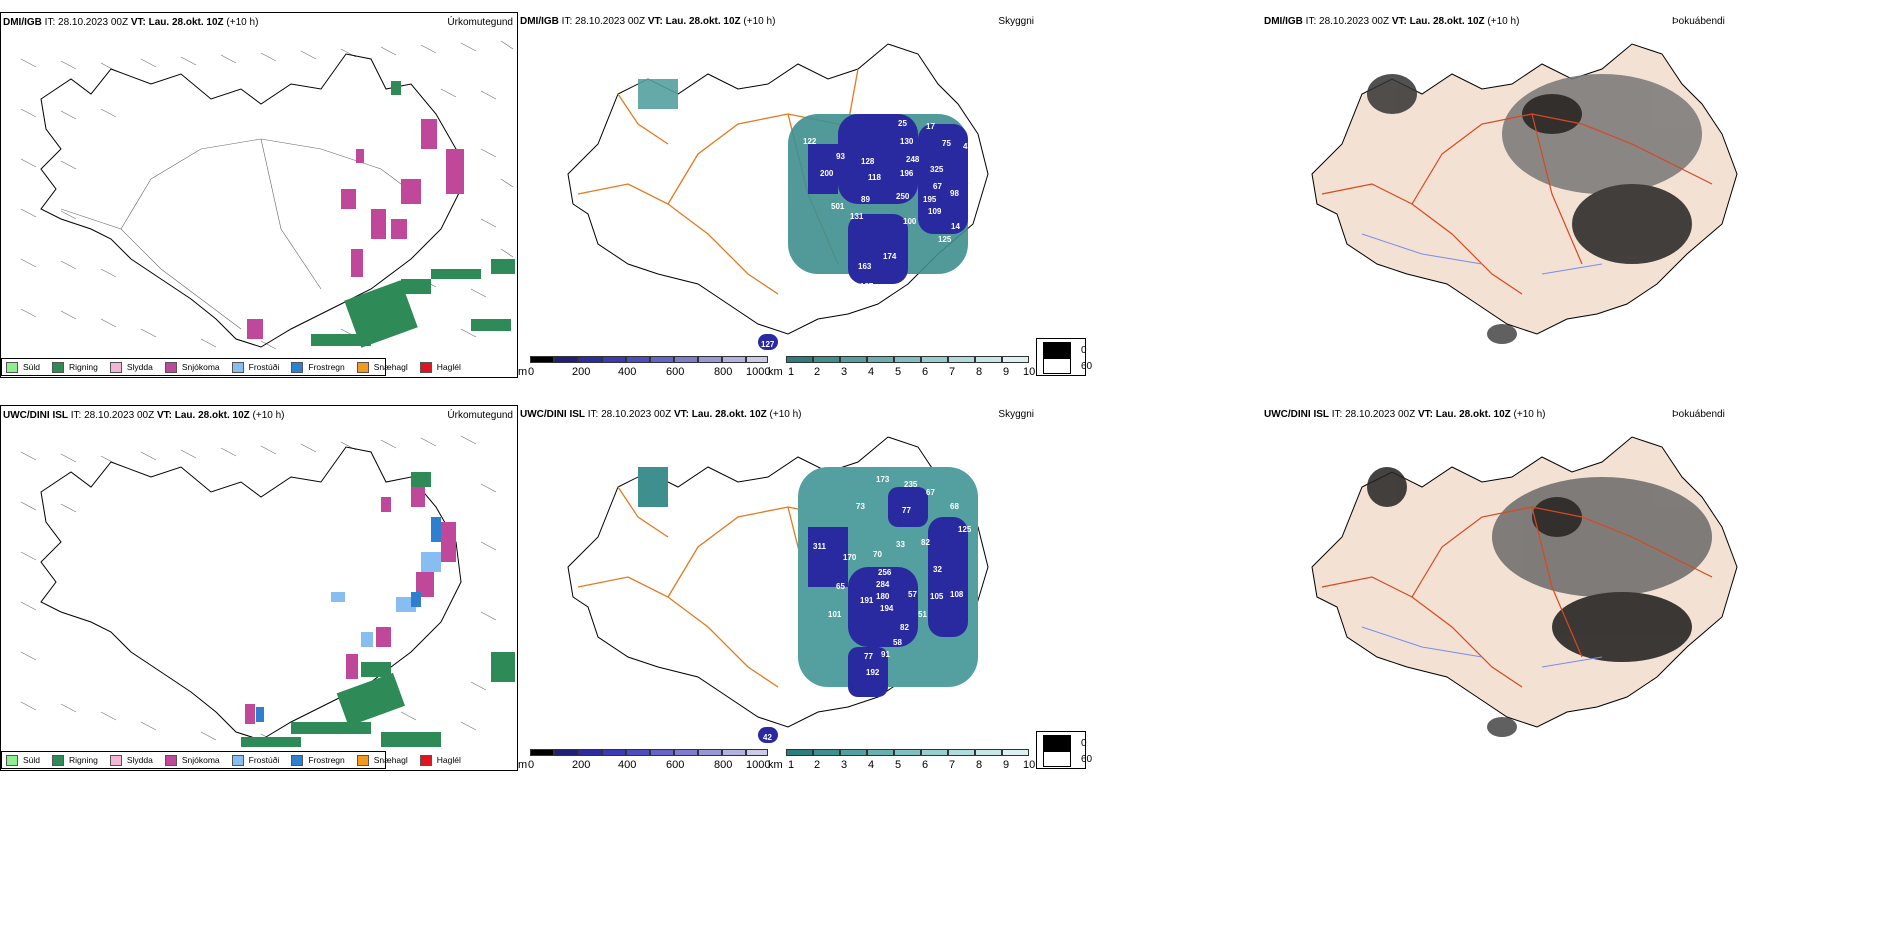  I want to click on svg-text: 191, so click(867, 600).